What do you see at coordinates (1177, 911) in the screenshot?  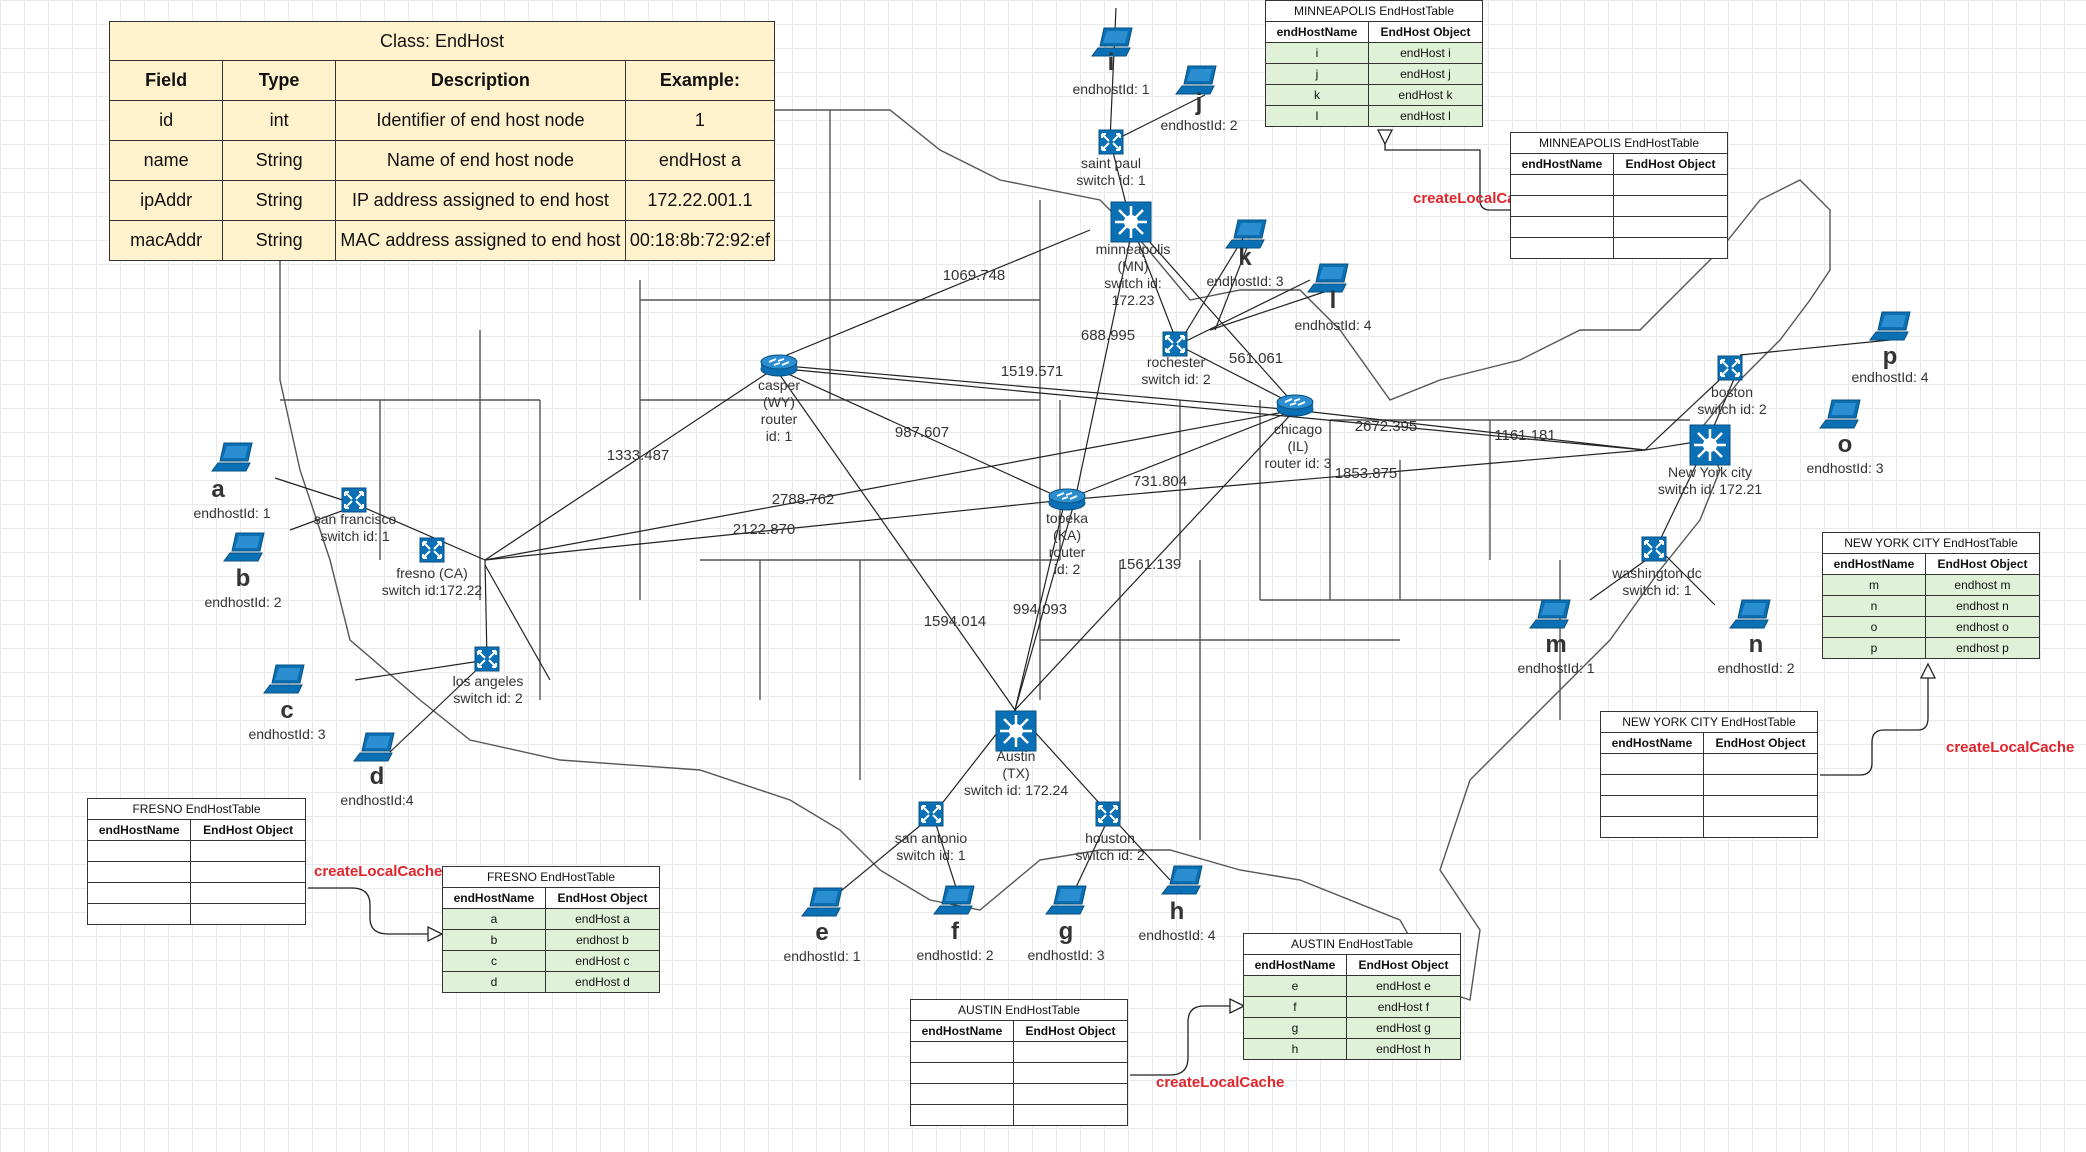 I see `host-h-letter: h` at bounding box center [1177, 911].